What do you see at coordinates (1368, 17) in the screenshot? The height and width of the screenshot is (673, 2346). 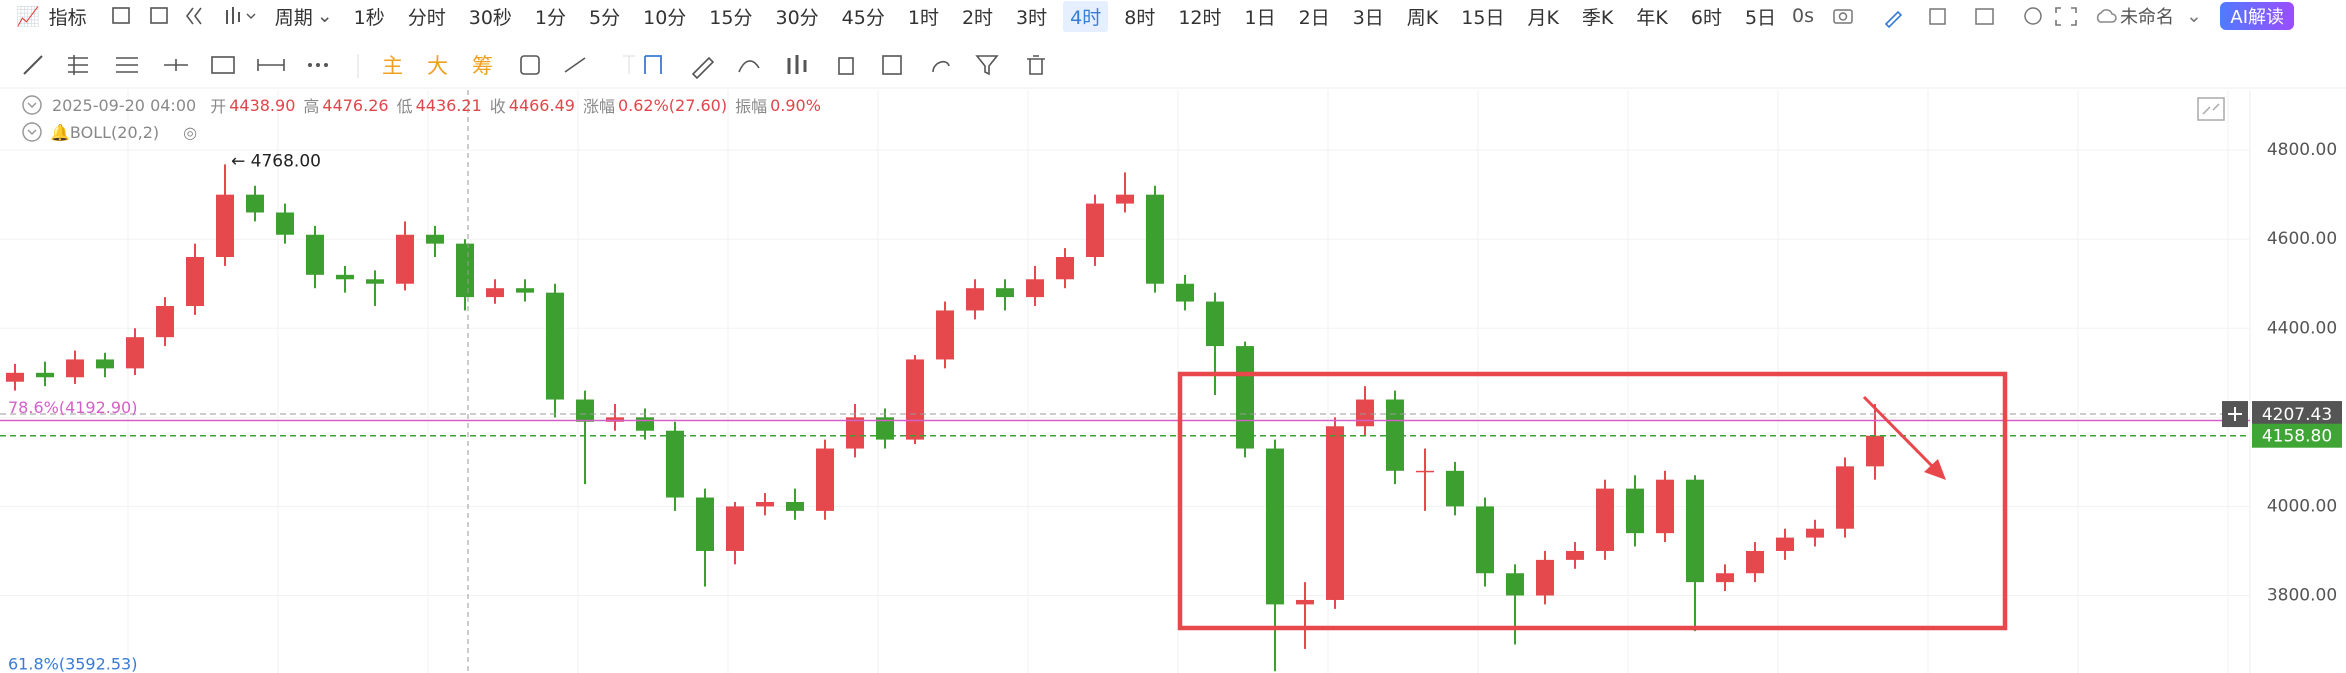 I see `interval-button: 3日` at bounding box center [1368, 17].